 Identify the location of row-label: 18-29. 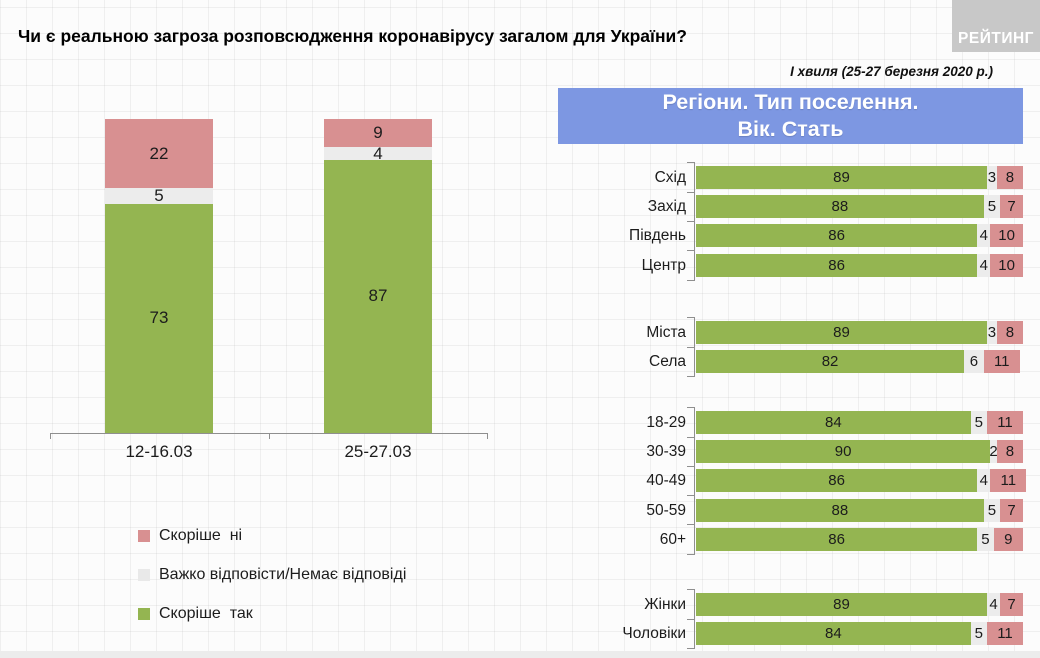
(666, 422).